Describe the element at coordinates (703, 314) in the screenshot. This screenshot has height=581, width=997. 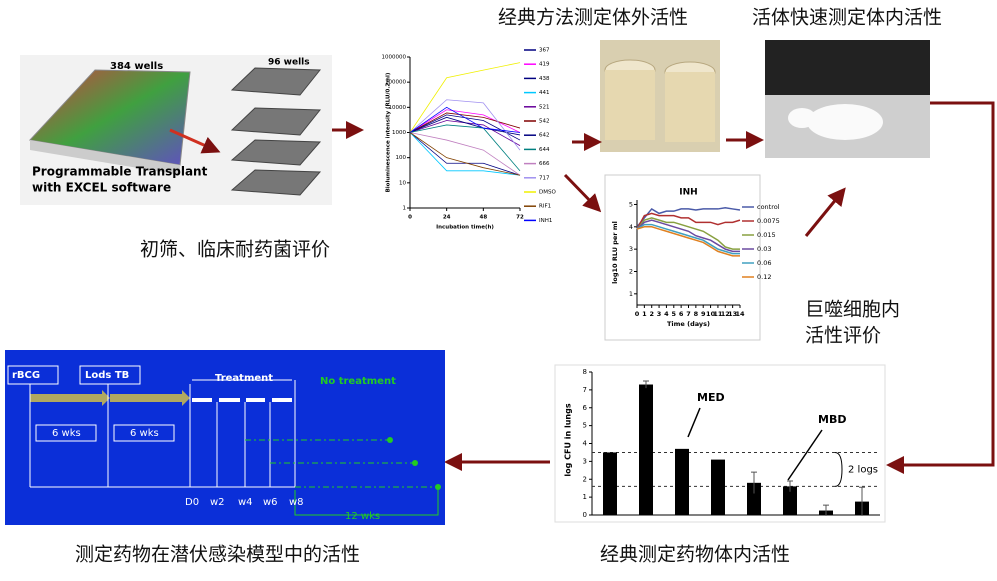
I see `x-tick-label: 9` at that location.